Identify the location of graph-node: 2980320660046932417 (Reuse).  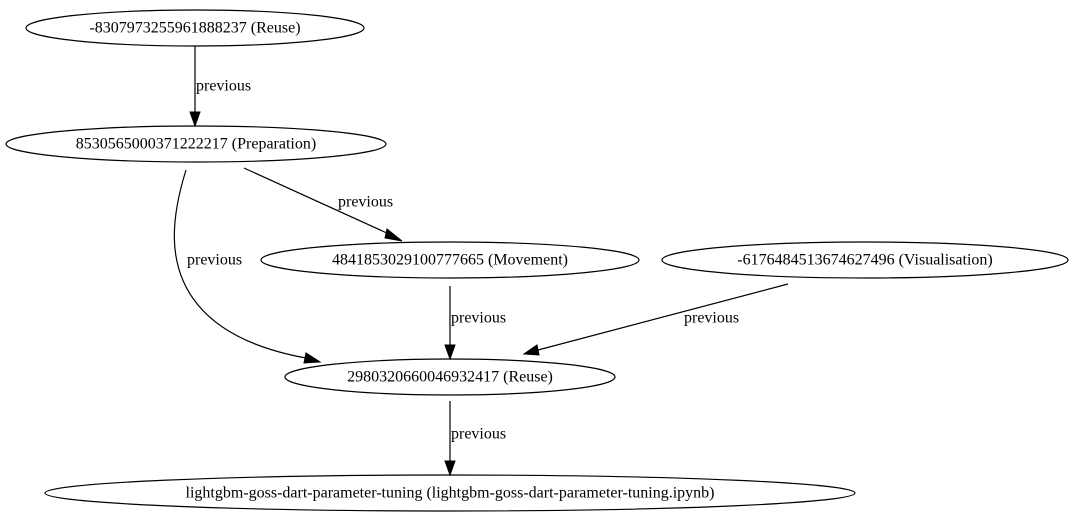
(450, 377).